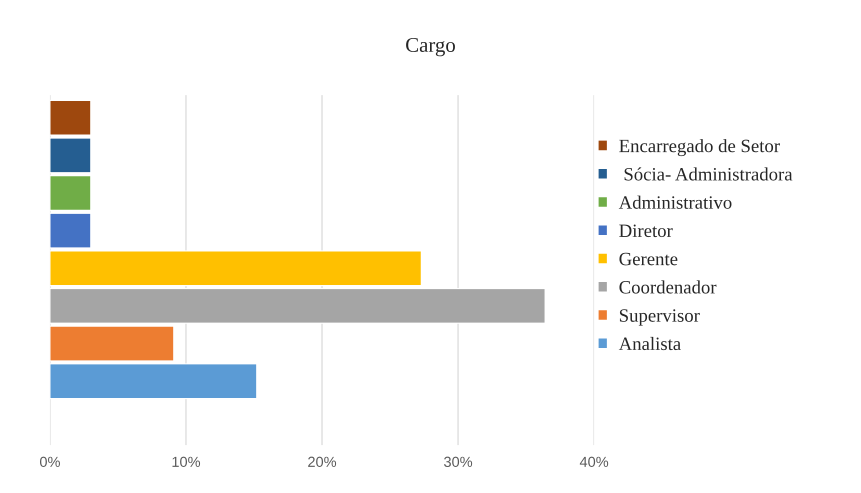 The width and height of the screenshot is (861, 493). What do you see at coordinates (649, 343) in the screenshot?
I see `legend-label: Analista` at bounding box center [649, 343].